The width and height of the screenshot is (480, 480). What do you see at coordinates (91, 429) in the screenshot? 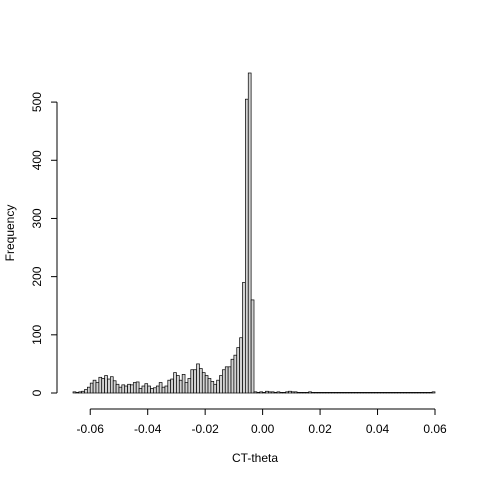
I see `x-tick-label: -0.06` at bounding box center [91, 429].